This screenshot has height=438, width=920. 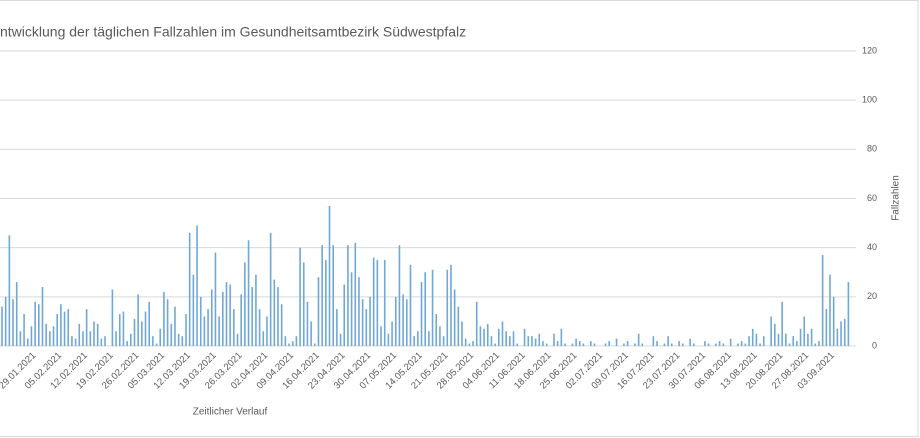 I want to click on y-tick-label: 20, so click(x=872, y=296).